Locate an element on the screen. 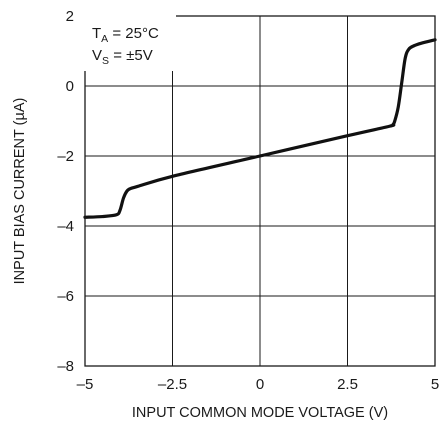 The height and width of the screenshot is (426, 448). annotation-box is located at coordinates (130, 43).